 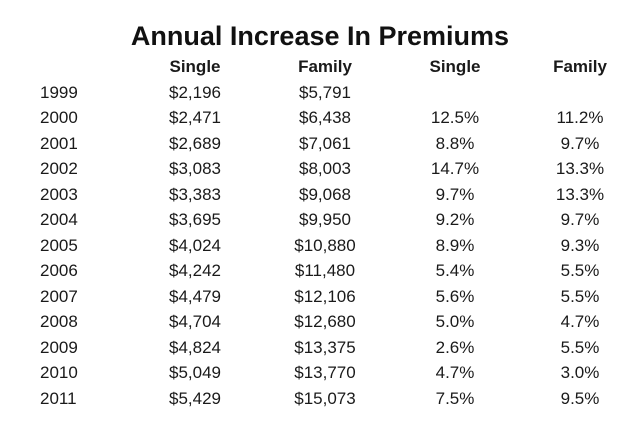 I want to click on year-cell: 2011, so click(x=58, y=398).